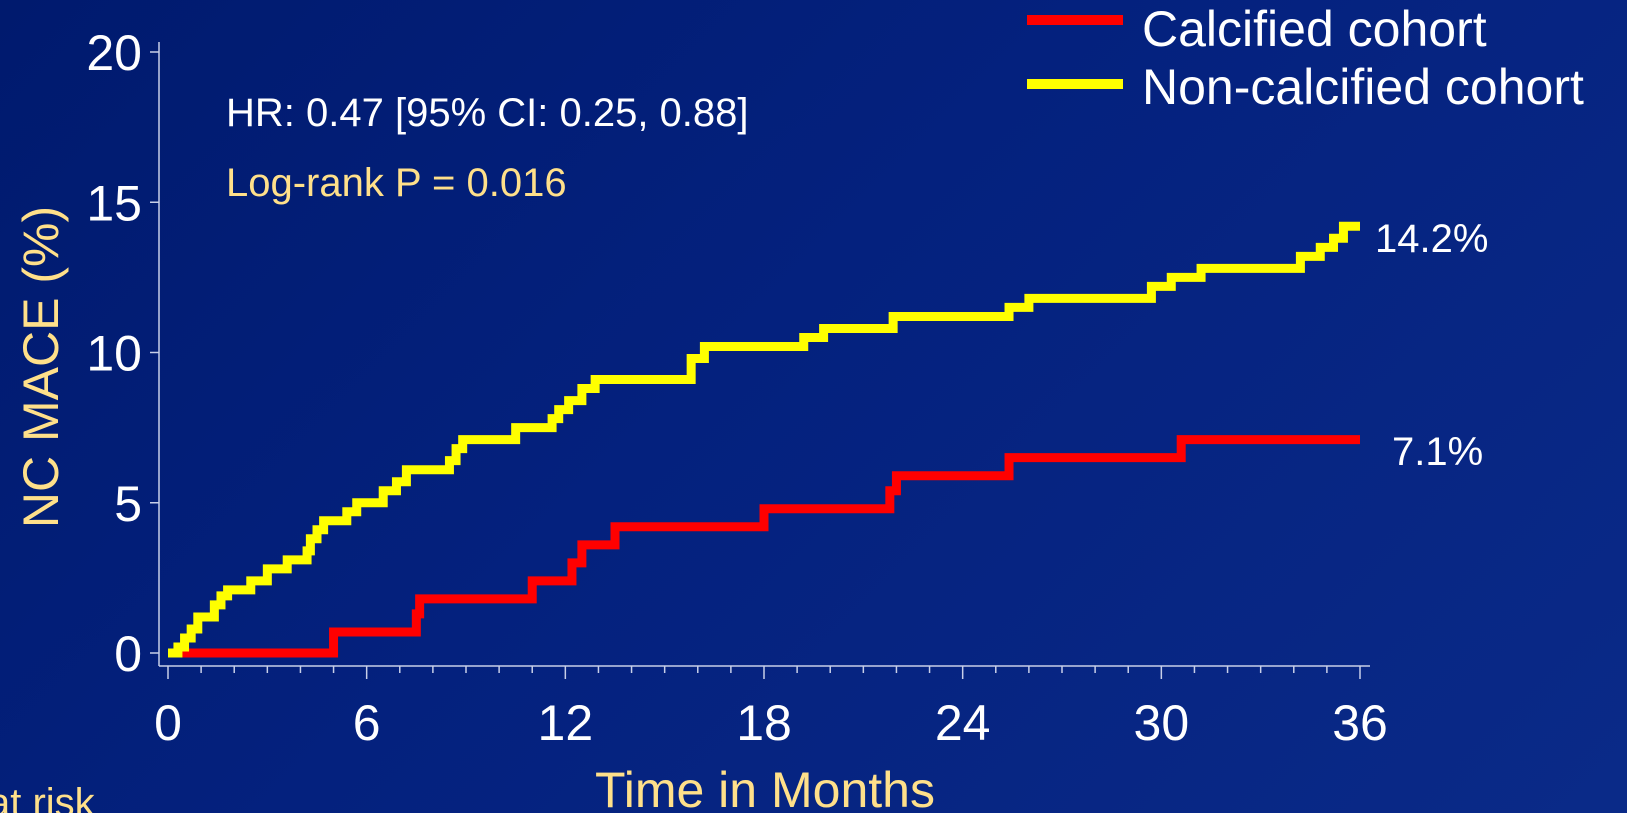 The image size is (1627, 813). I want to click on y-tick-label: 10, so click(114, 354).